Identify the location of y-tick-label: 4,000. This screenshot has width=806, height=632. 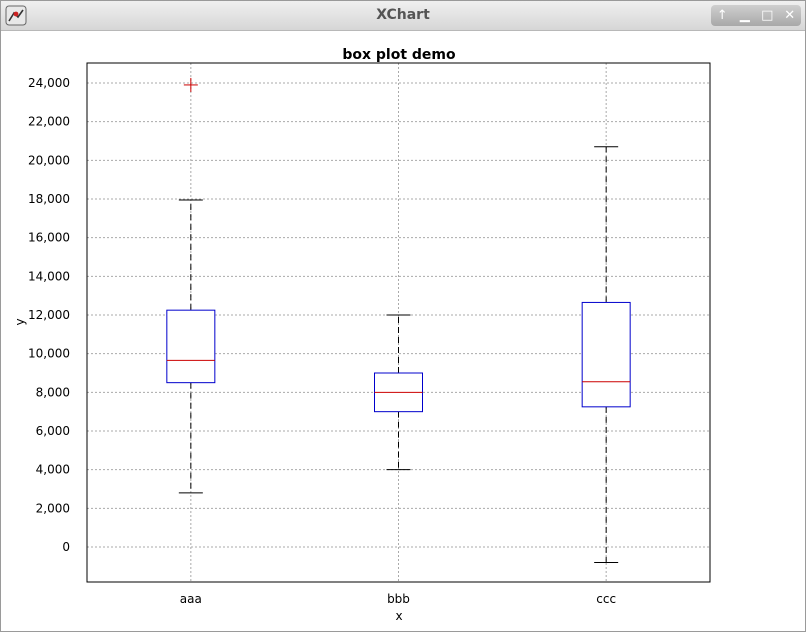
(53, 470).